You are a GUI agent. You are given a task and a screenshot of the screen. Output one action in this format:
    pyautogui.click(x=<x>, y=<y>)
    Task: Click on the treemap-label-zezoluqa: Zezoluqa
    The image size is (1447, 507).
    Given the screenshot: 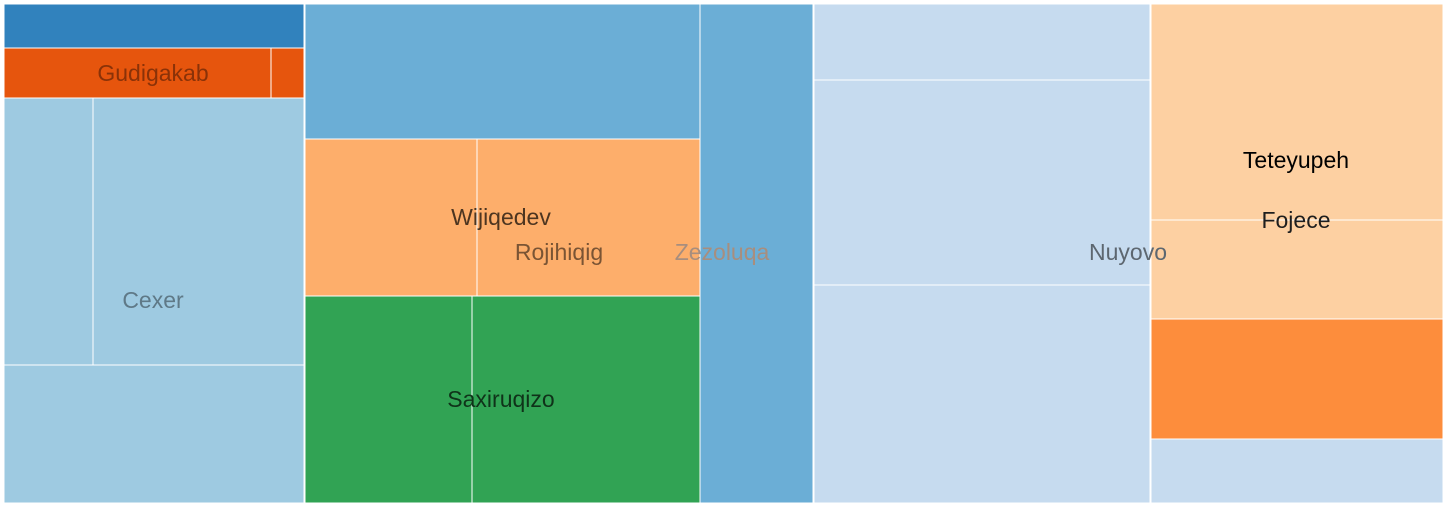 What is the action you would take?
    pyautogui.click(x=722, y=252)
    